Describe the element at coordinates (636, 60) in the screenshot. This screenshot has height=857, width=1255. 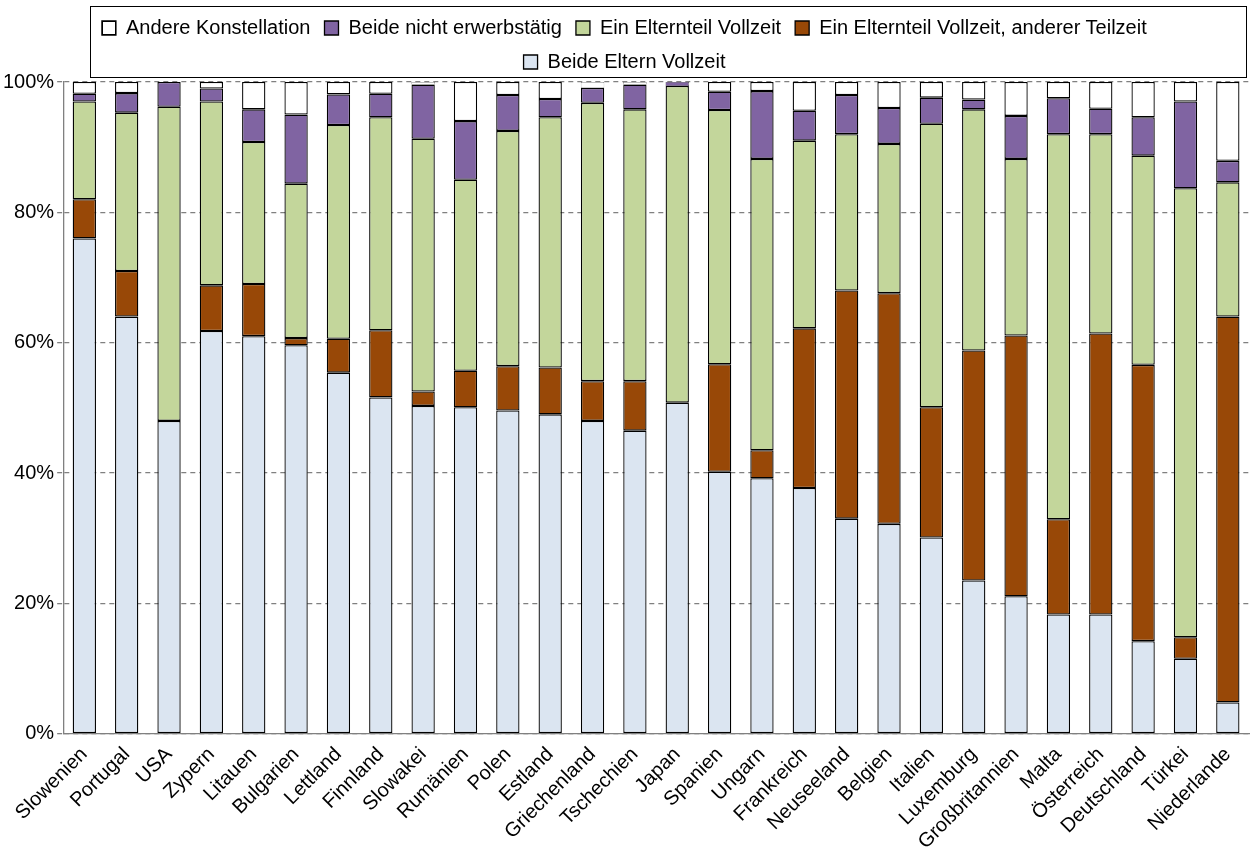
I see `legend-label: Beide Eltern Vollzeit` at that location.